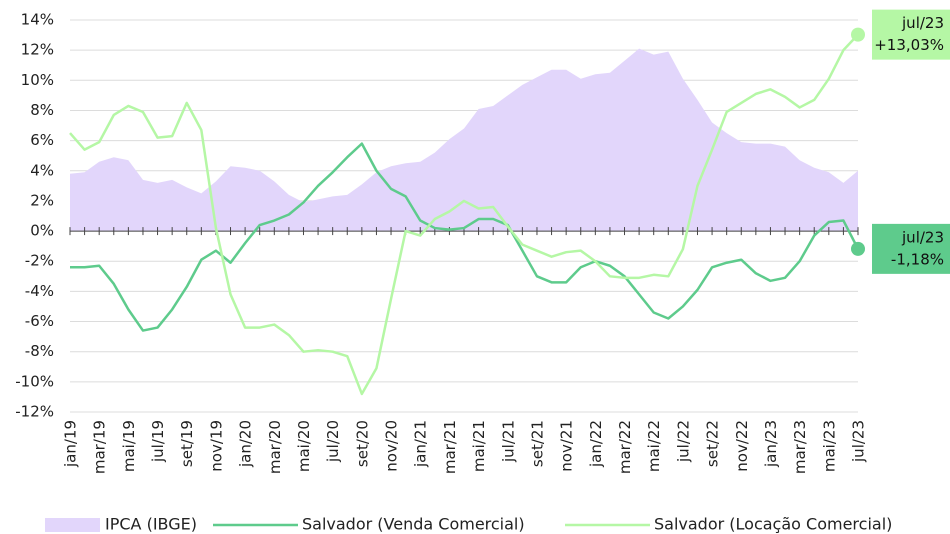  What do you see at coordinates (596, 444) in the screenshot?
I see `x-tick-label: jan/22` at bounding box center [596, 444].